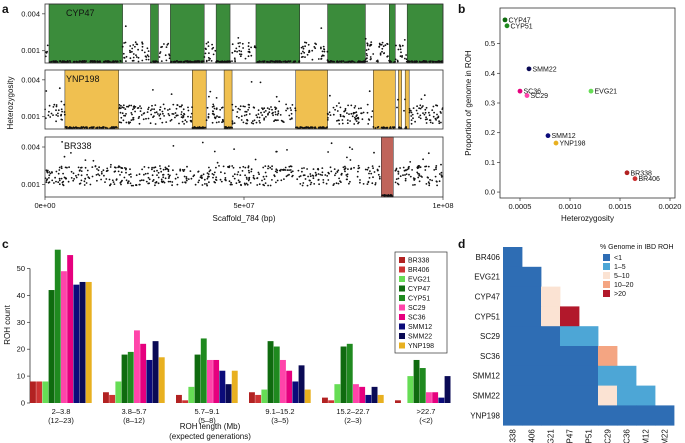  I want to click on bar-smm12, so click(222, 386).